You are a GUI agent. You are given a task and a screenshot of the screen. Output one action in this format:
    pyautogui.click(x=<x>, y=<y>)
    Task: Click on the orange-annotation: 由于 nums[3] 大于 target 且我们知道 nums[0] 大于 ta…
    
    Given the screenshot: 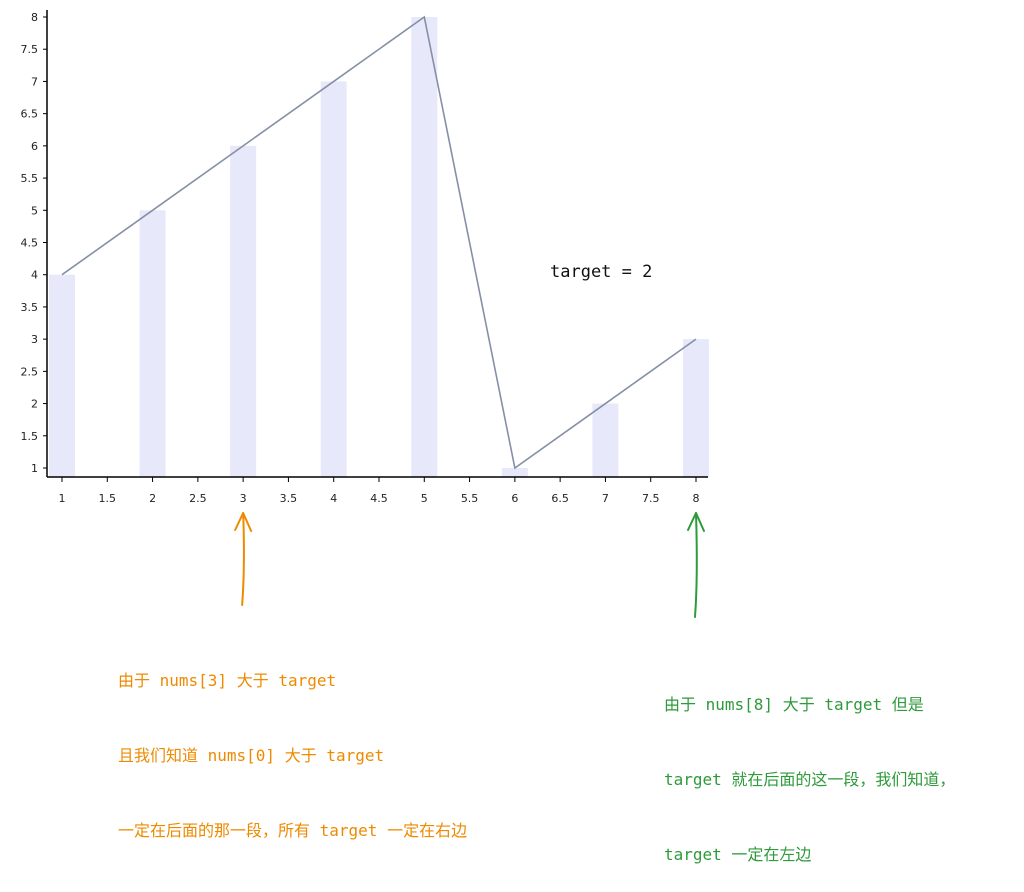 What is the action you would take?
    pyautogui.click(x=292, y=743)
    